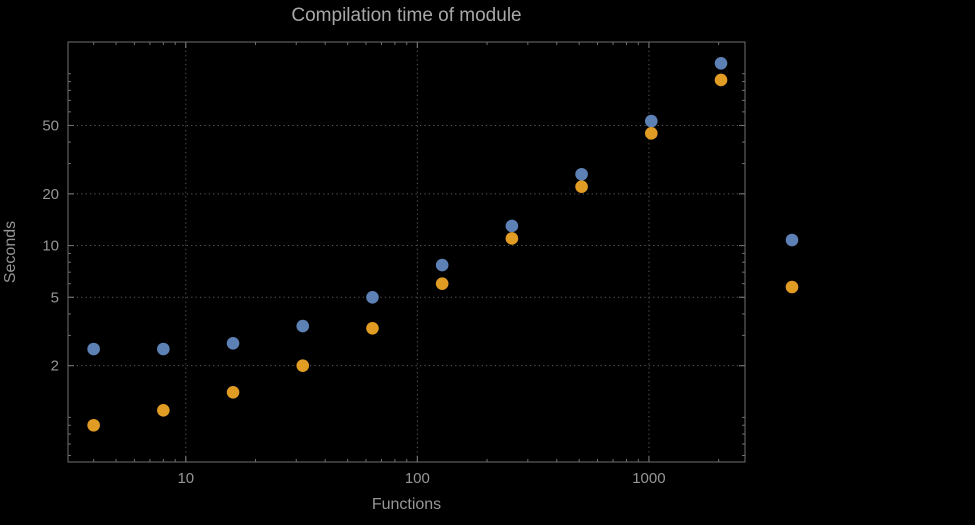 The height and width of the screenshot is (525, 975). Describe the element at coordinates (55, 297) in the screenshot. I see `y-tick-label: 5` at that location.